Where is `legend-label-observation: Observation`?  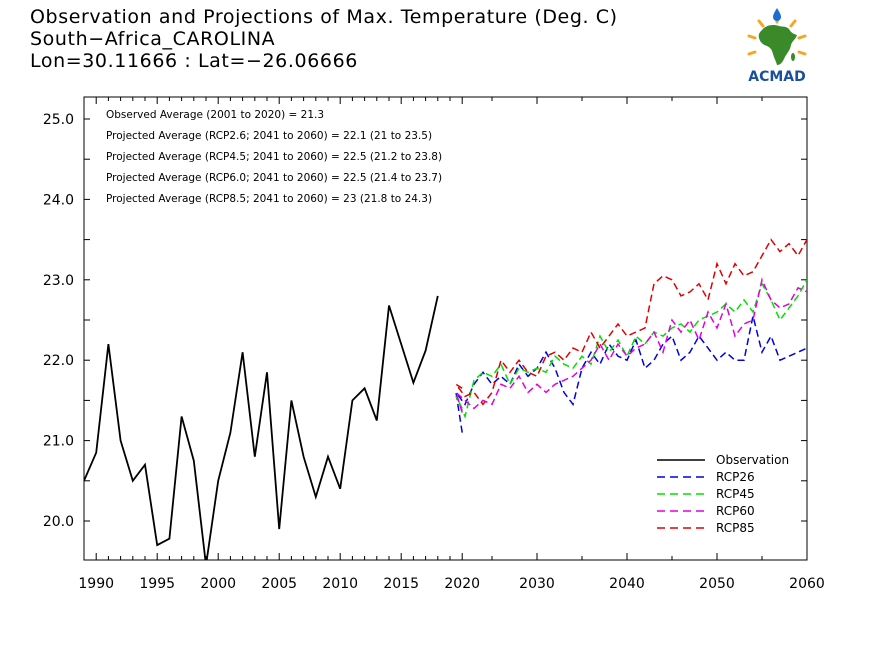 legend-label-observation: Observation is located at coordinates (752, 460).